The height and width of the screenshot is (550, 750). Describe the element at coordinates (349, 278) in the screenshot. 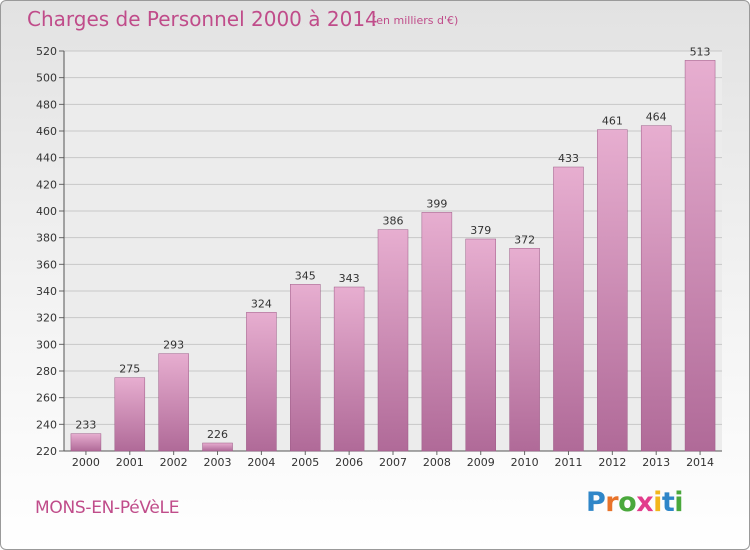

I see `bar-value-label: 343` at that location.